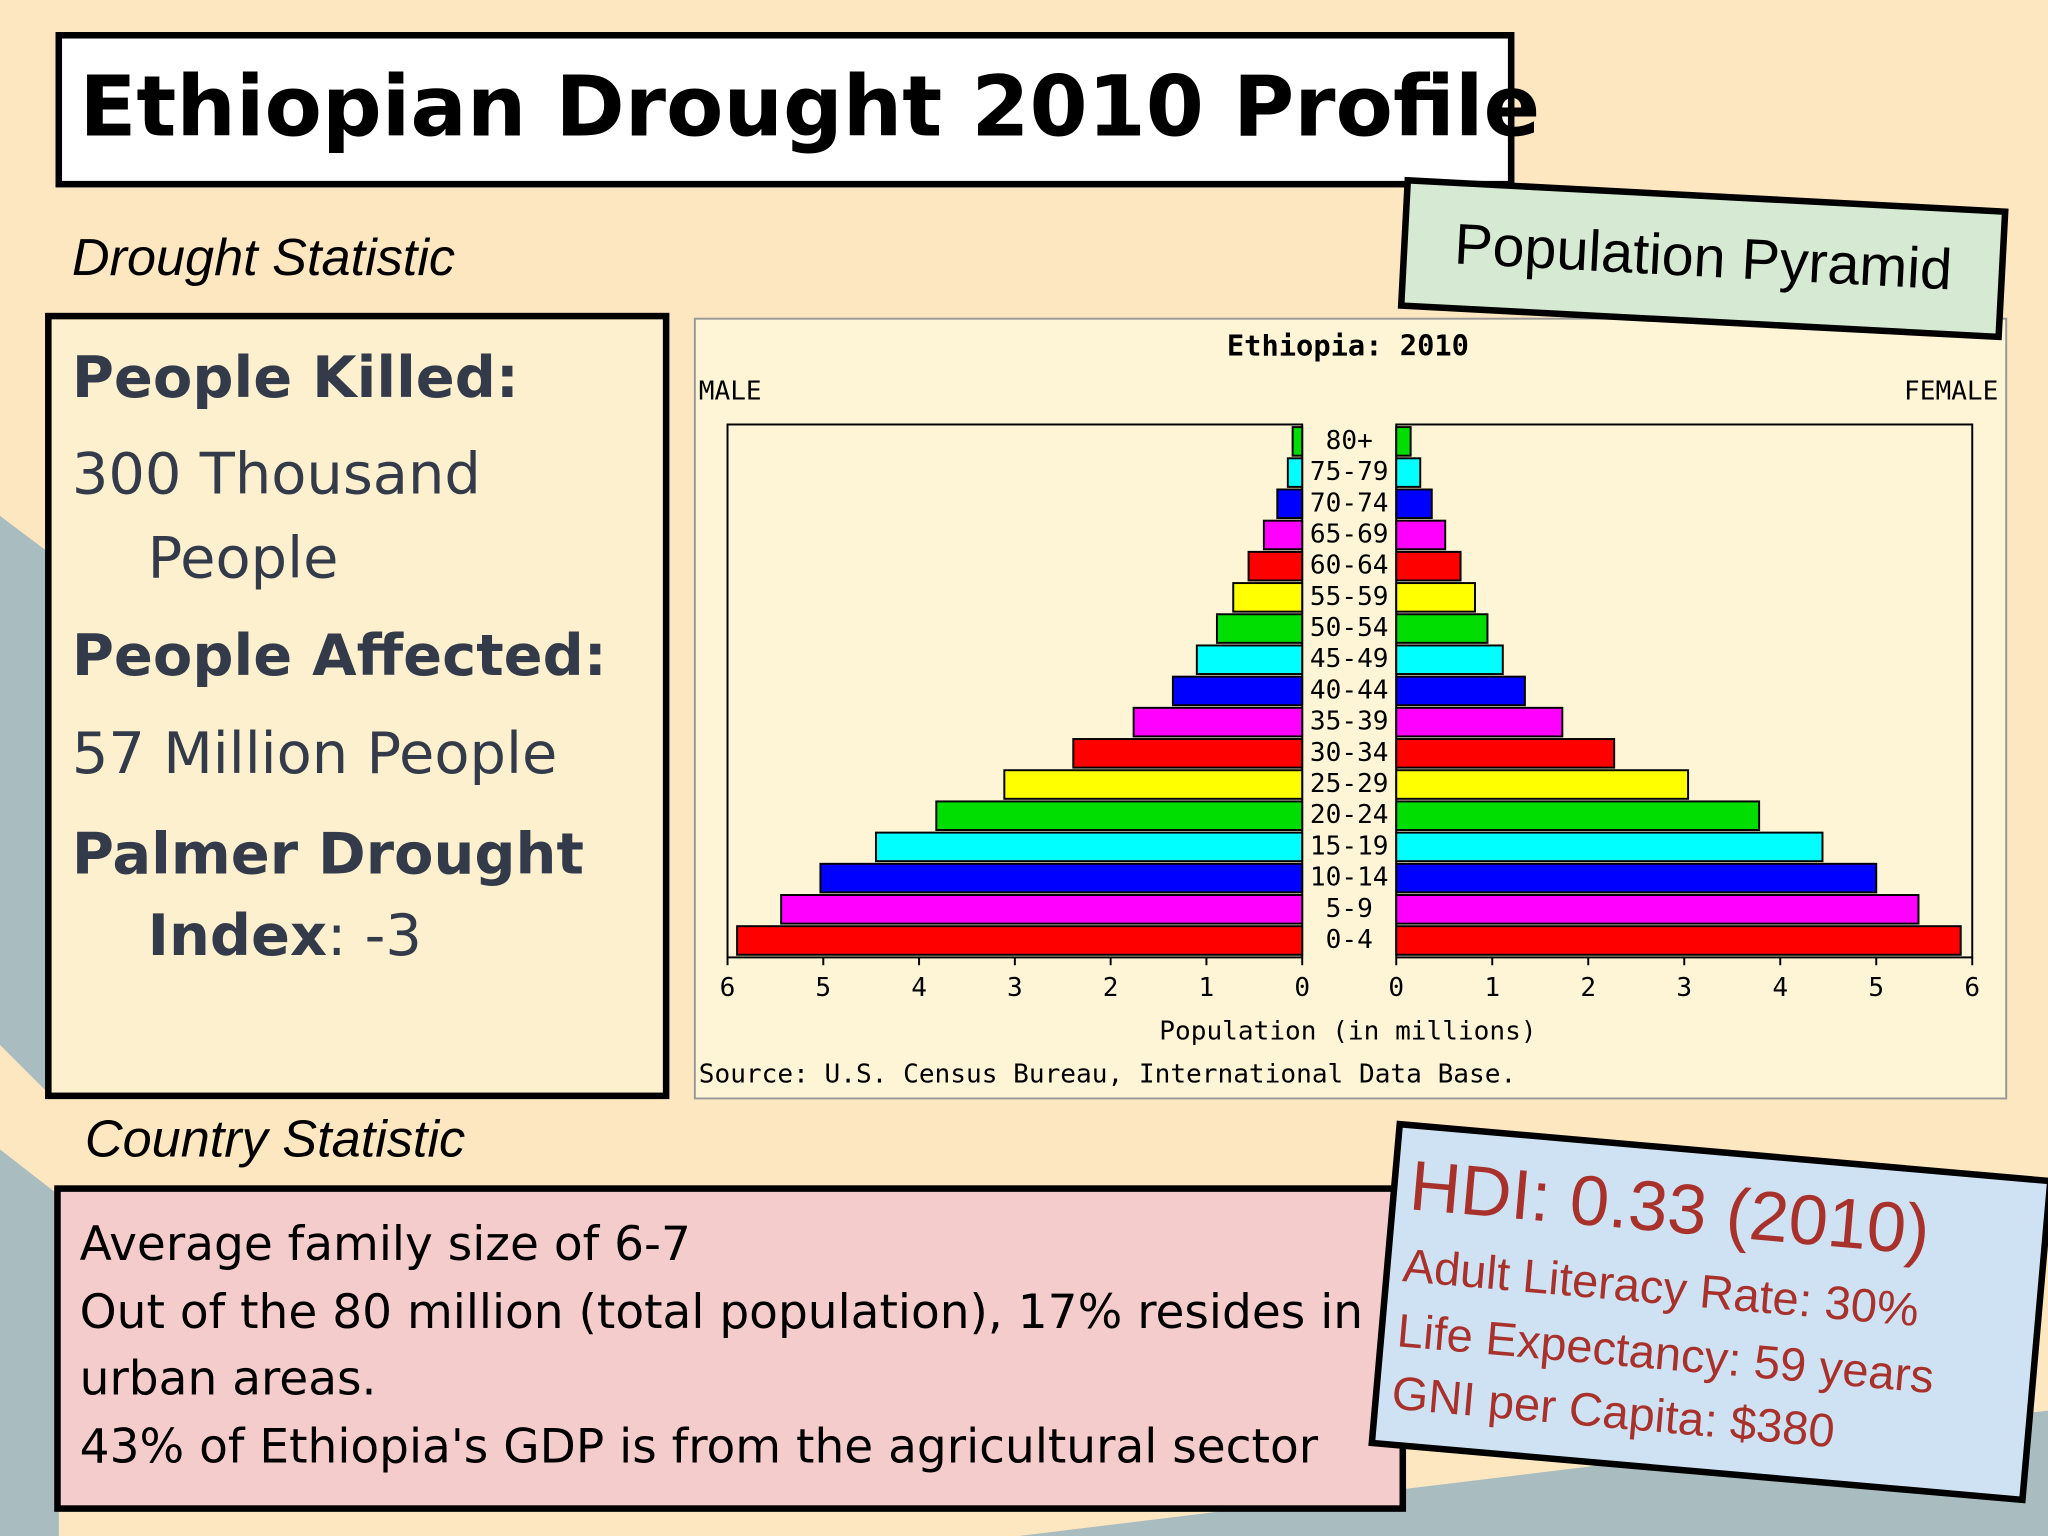 Image resolution: width=2048 pixels, height=1536 pixels. I want to click on page-title: Ethiopian Drought 2010 Profile, so click(809, 106).